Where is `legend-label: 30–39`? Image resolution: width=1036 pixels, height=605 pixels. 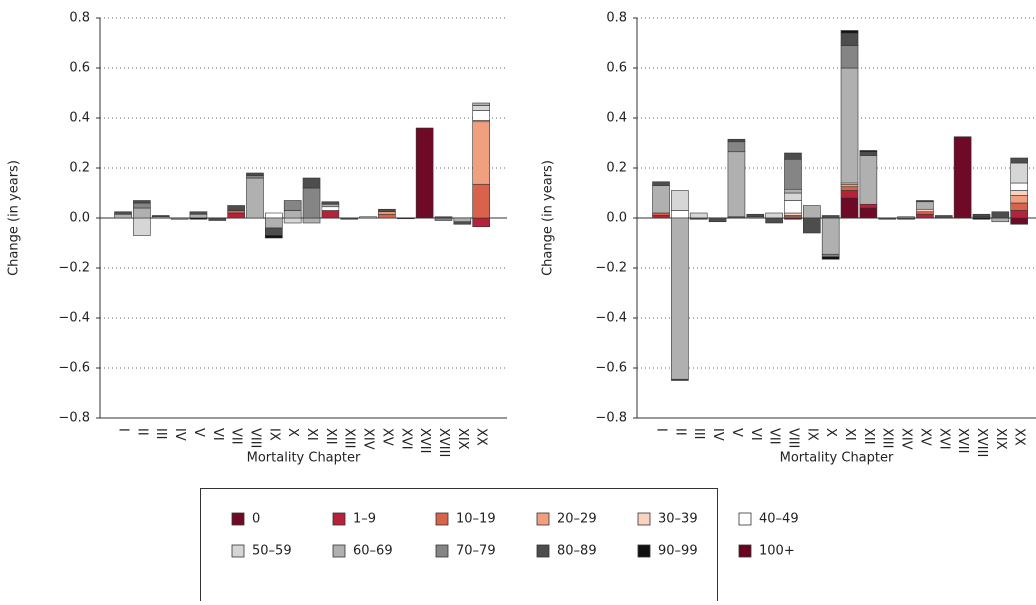 legend-label: 30–39 is located at coordinates (678, 519).